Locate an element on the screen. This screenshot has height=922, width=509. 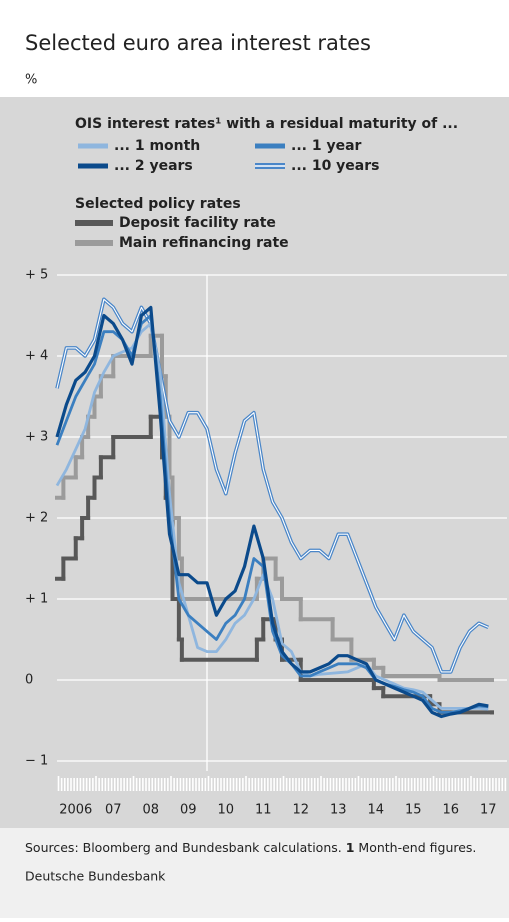
chart-title: Selected euro area interest rates is located at coordinates (198, 43).